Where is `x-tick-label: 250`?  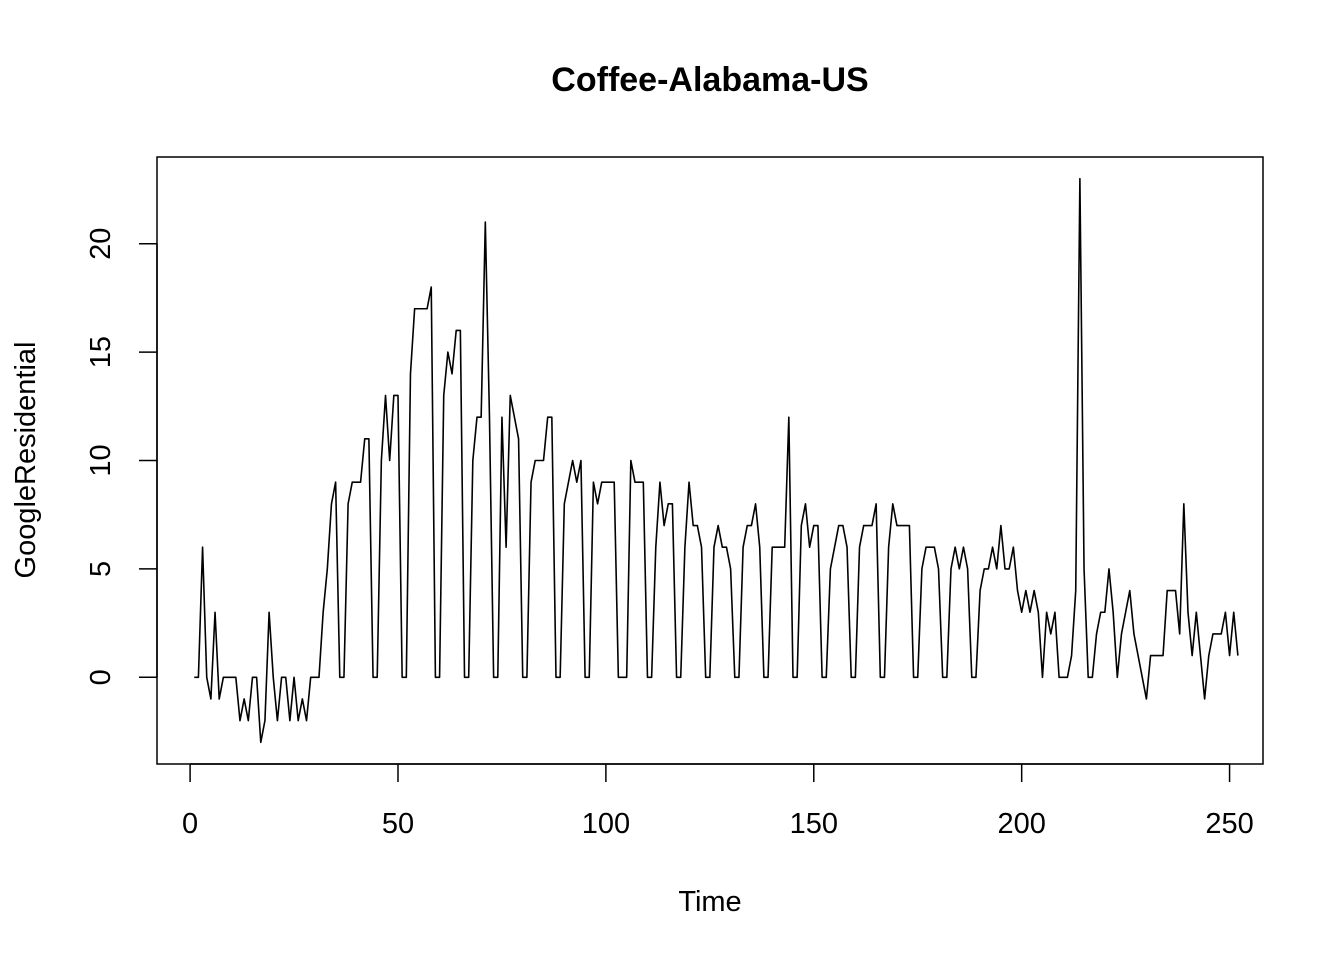
x-tick-label: 250 is located at coordinates (1229, 824).